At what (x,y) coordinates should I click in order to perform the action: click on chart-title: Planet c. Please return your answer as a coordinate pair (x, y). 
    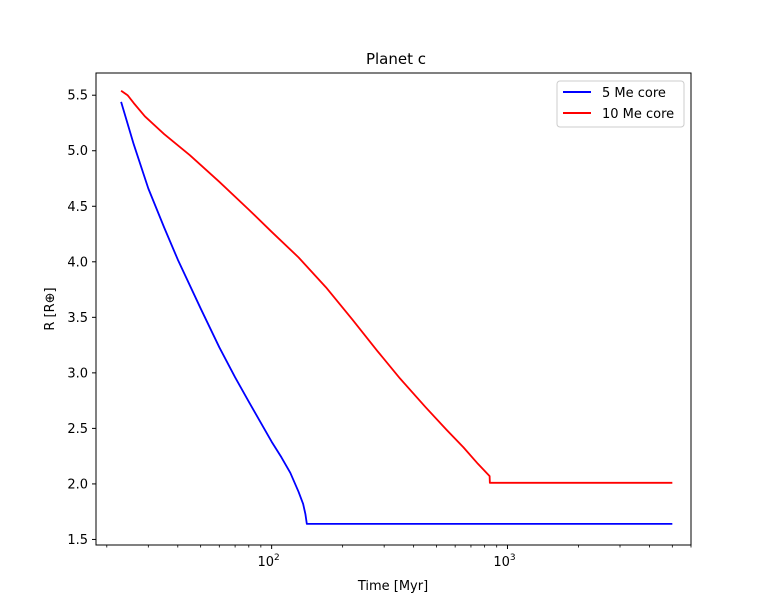
    Looking at the image, I should click on (396, 59).